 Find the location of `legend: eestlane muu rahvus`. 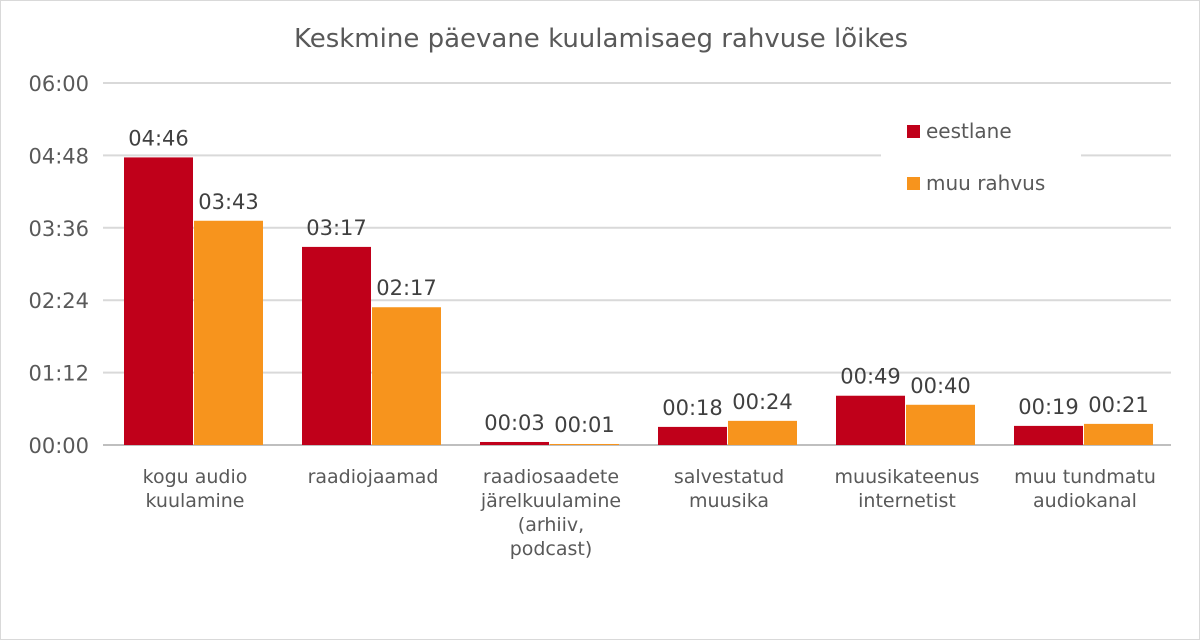

legend: eestlane muu rahvus is located at coordinates (981, 159).